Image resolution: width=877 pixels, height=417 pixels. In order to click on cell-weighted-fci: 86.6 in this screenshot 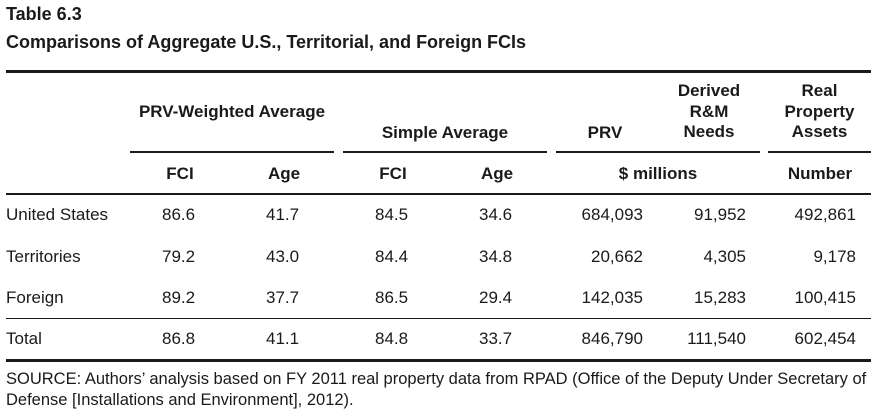, I will do `click(179, 214)`.